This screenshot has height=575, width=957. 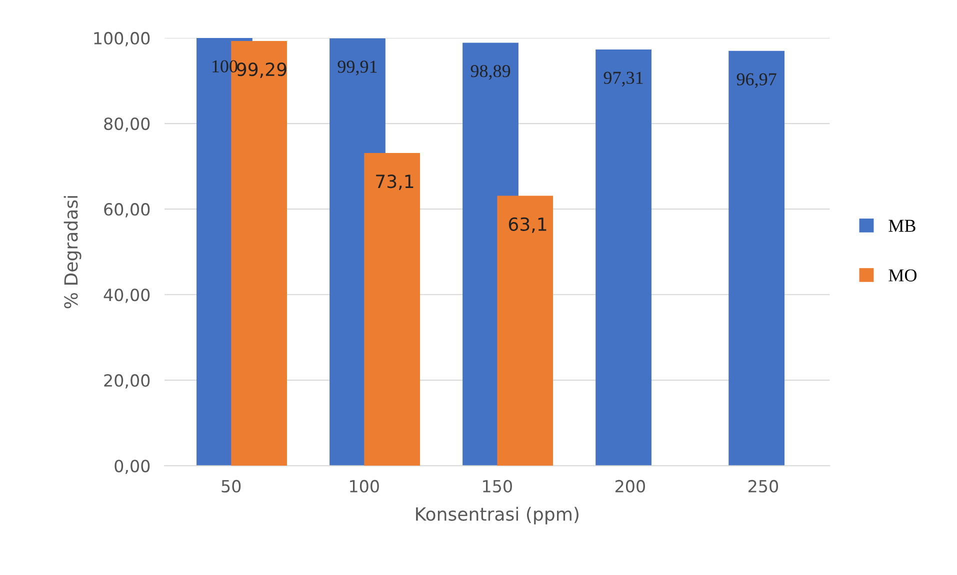 I want to click on y-tick-label: 60,00, so click(x=127, y=210).